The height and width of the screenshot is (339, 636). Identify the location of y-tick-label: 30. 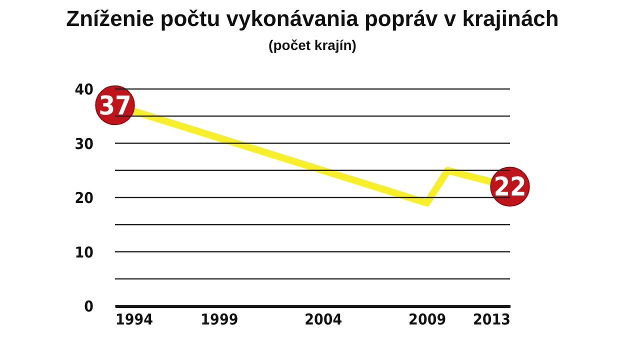
(84, 143).